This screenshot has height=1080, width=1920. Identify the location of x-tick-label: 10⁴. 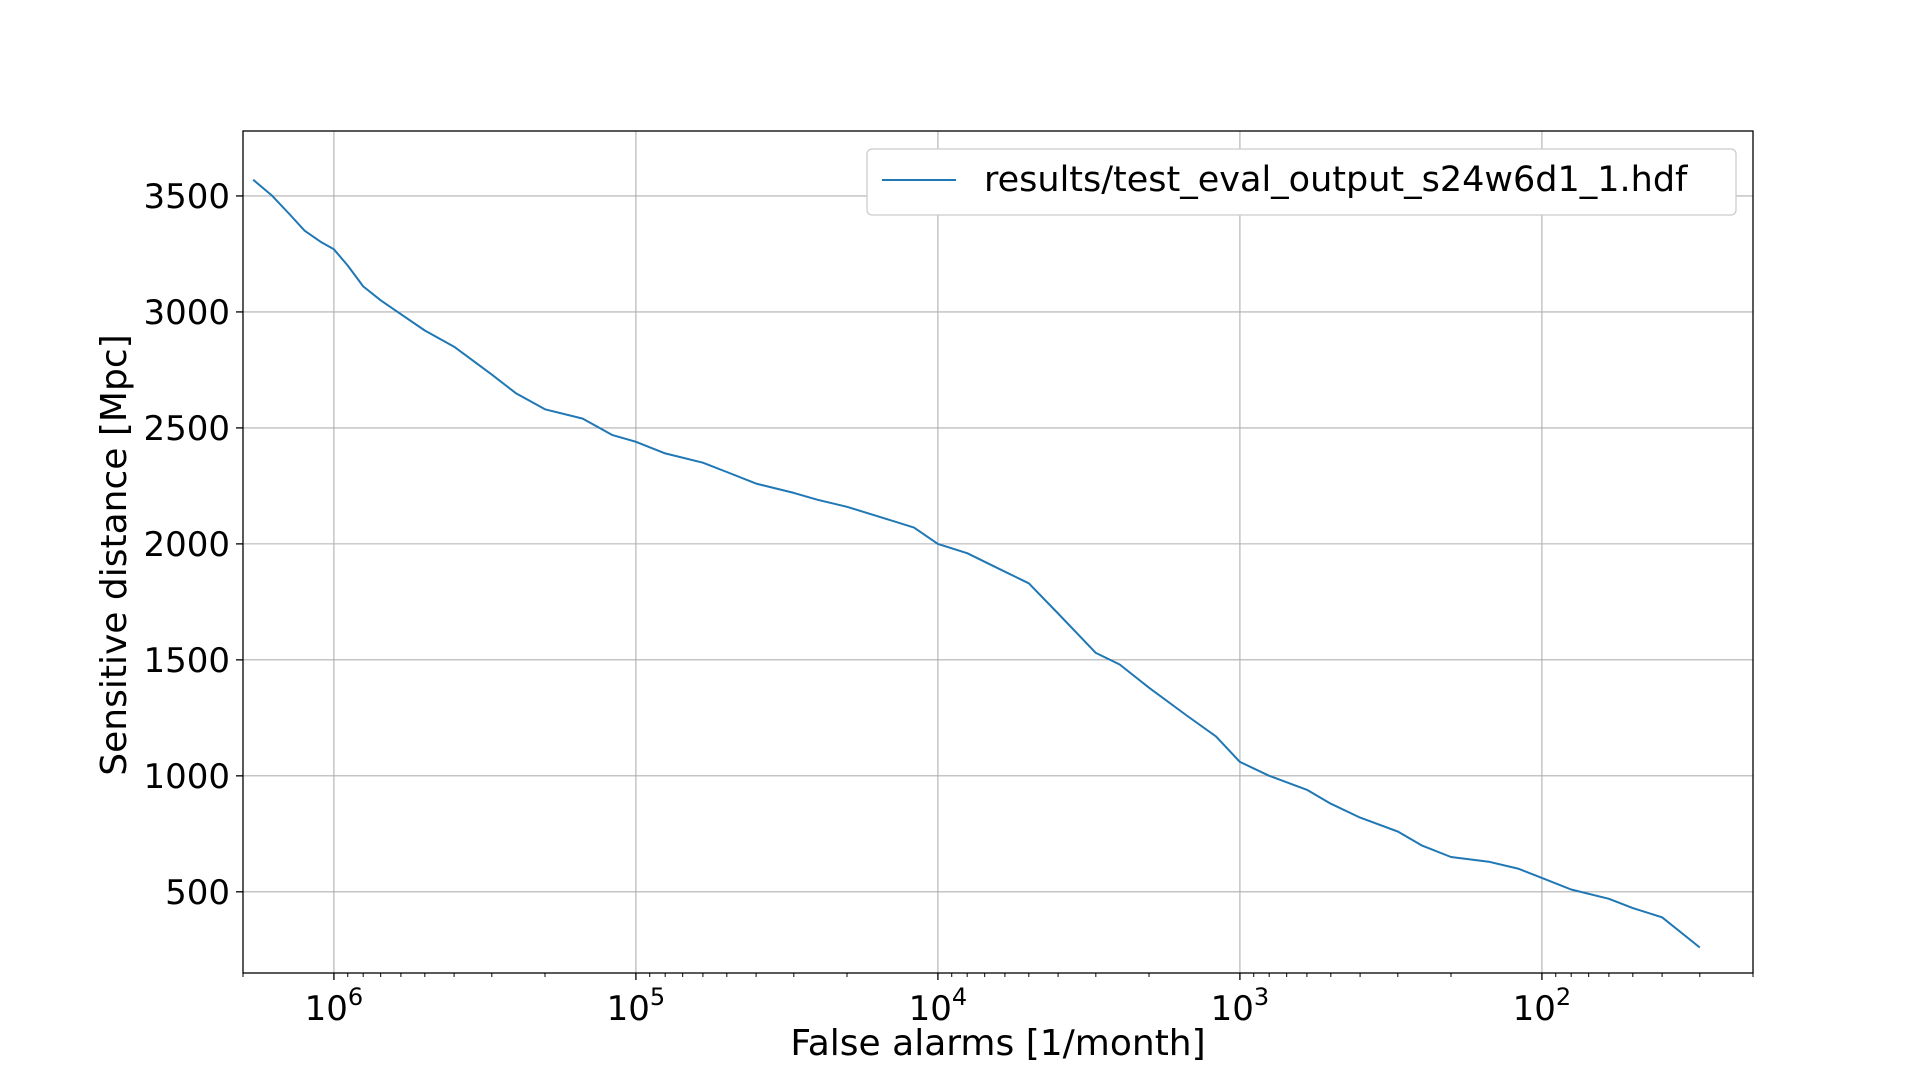
(938, 1006).